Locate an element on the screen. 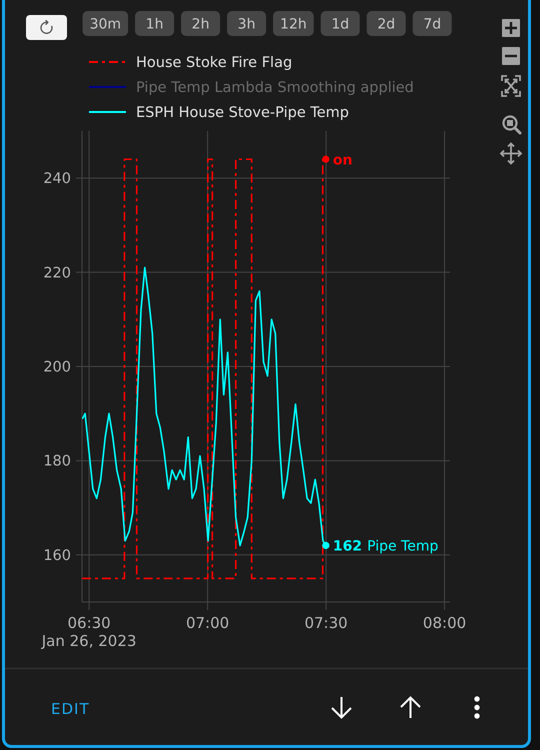 Image resolution: width=540 pixels, height=750 pixels. text: 3h is located at coordinates (247, 24).